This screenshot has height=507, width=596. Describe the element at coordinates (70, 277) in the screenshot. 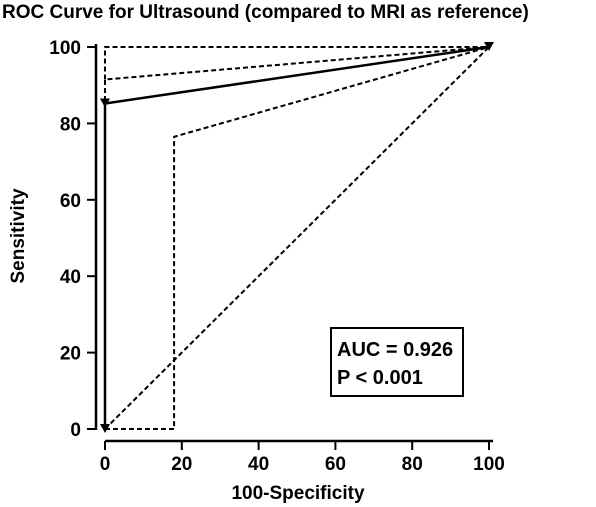

I see `y-tick-label: 40` at that location.